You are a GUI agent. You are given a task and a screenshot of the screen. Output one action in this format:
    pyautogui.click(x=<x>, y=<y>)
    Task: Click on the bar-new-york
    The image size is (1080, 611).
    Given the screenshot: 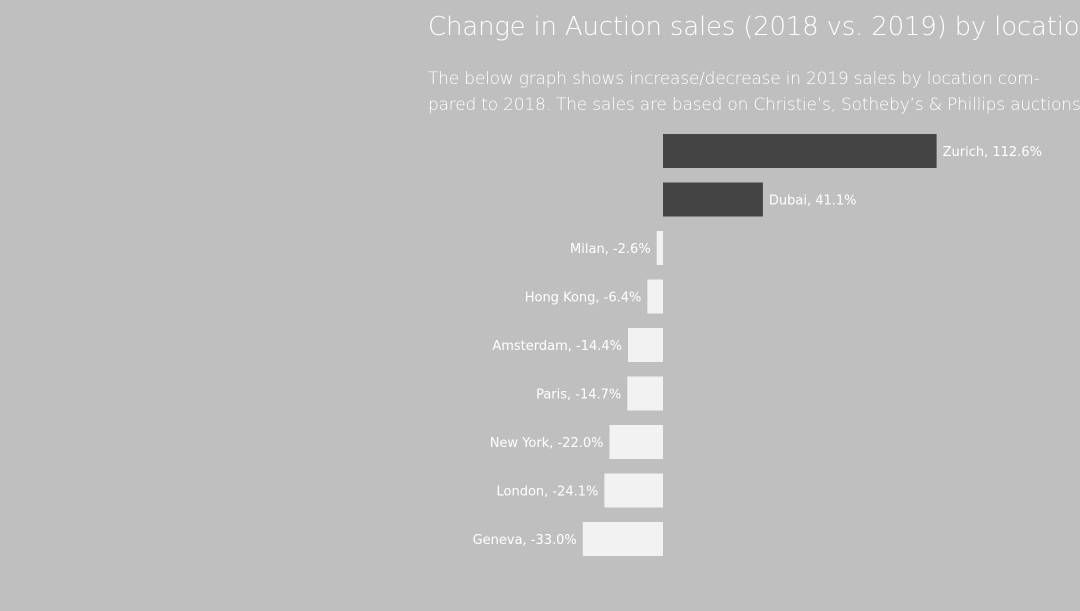 What is the action you would take?
    pyautogui.click(x=636, y=442)
    